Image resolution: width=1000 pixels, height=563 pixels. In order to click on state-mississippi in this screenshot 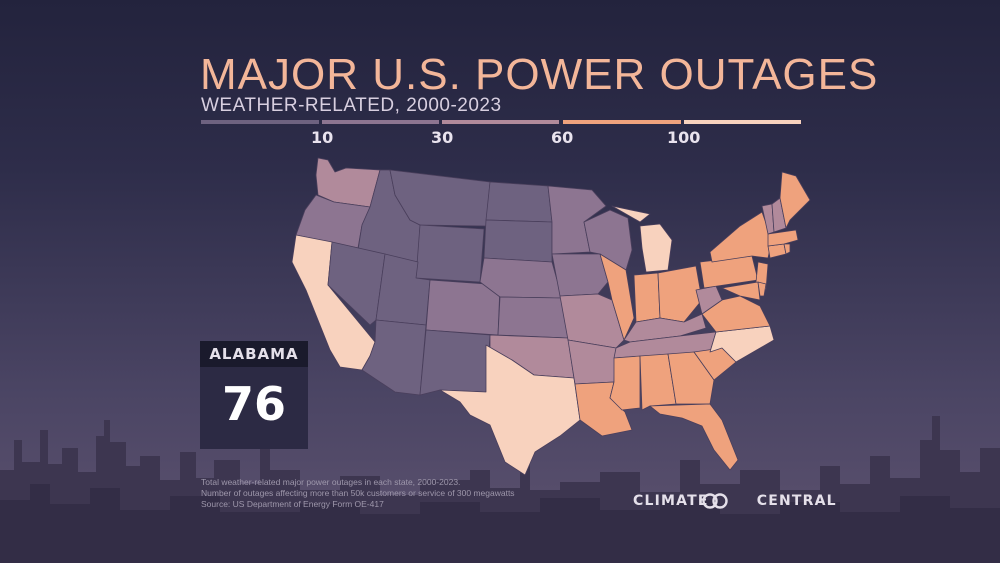, I will do `click(625, 383)`.